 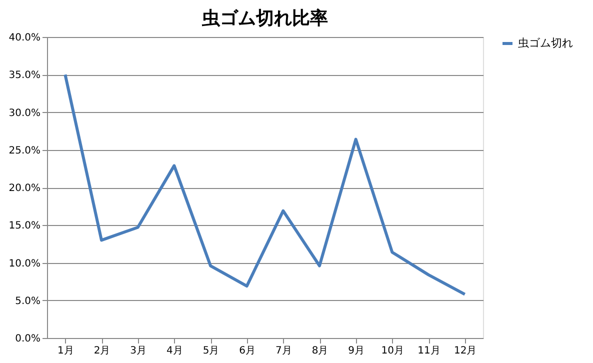 I want to click on x-tick-label: 2月, so click(x=102, y=351).